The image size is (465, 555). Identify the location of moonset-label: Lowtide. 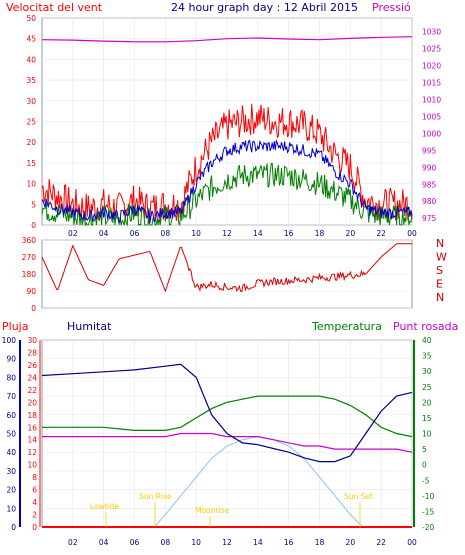
(105, 506).